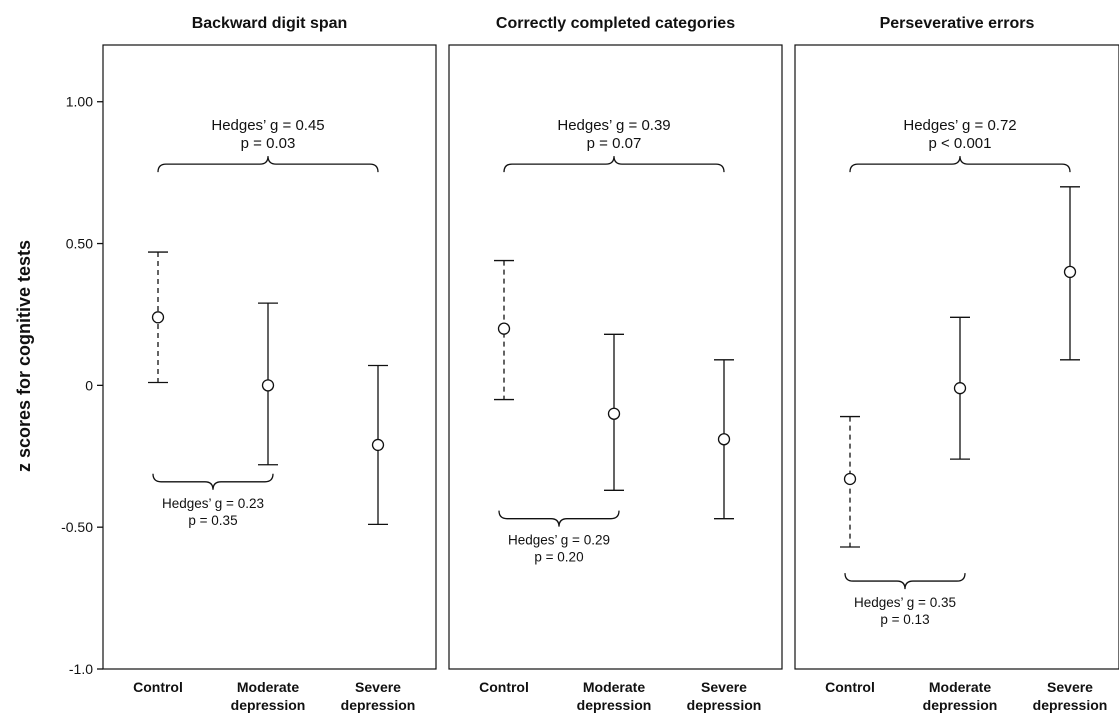 This screenshot has height=713, width=1119. I want to click on panel-title: Correctly completed categories, so click(615, 23).